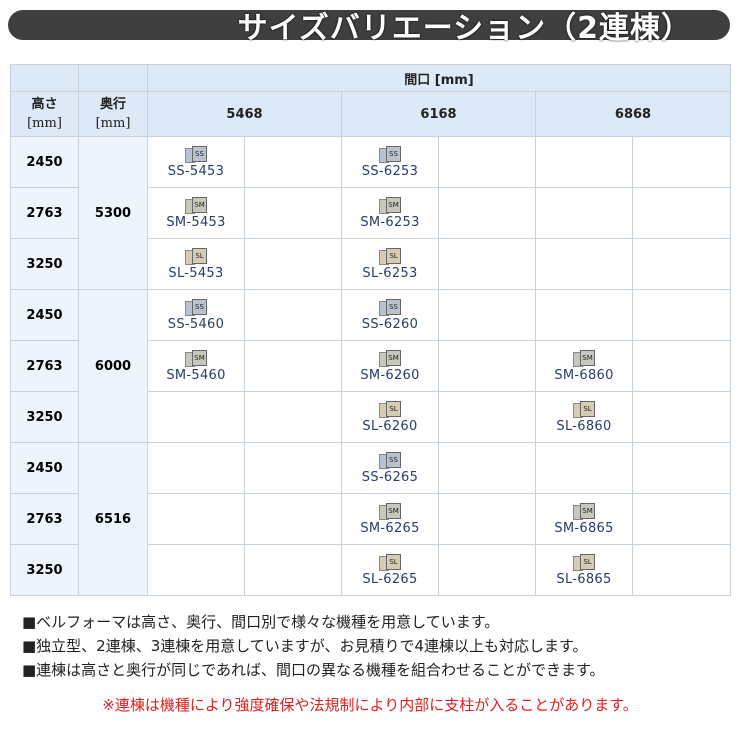  What do you see at coordinates (44, 123) in the screenshot?
I see `height-header-unit: [mm]` at bounding box center [44, 123].